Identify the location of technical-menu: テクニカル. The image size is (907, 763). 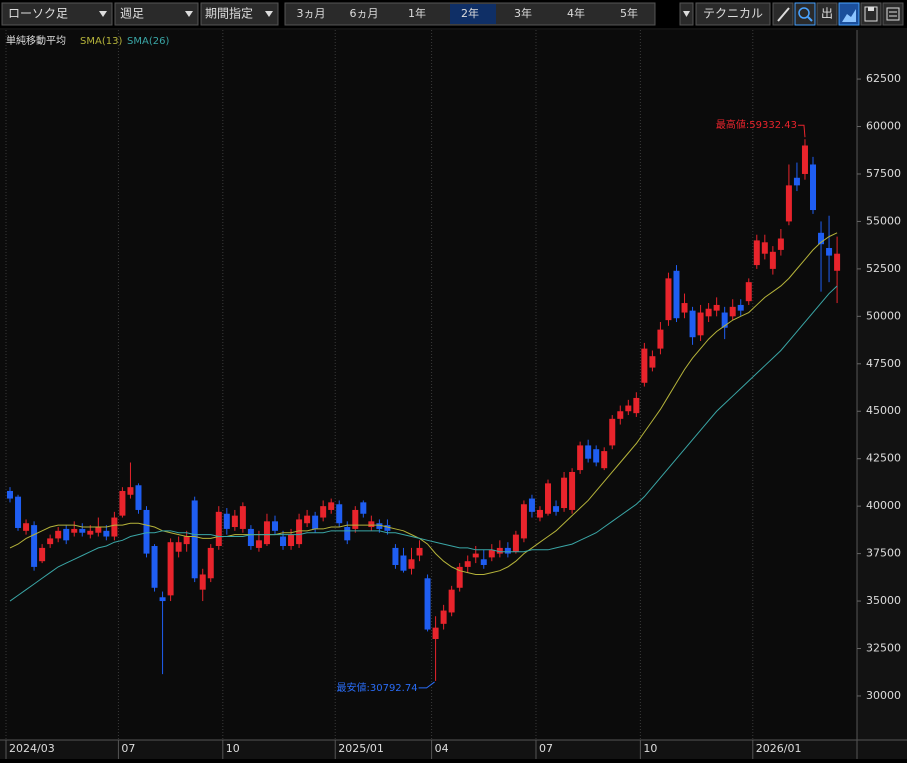
(725, 14).